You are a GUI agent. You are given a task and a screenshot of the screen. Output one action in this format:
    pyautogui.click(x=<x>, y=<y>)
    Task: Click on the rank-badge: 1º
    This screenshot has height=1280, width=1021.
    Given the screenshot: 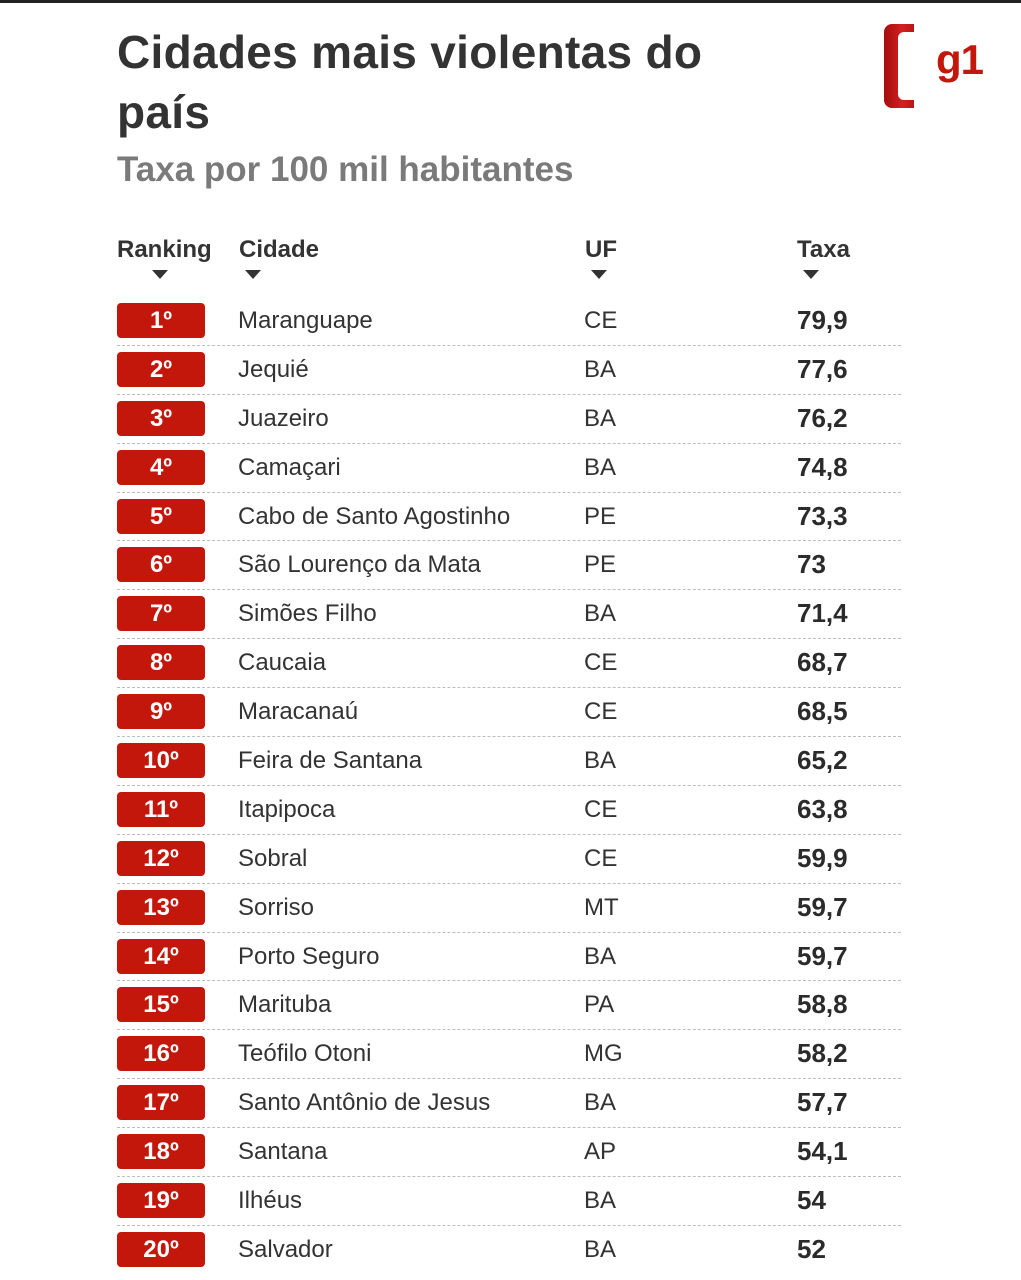 What is the action you would take?
    pyautogui.click(x=161, y=320)
    